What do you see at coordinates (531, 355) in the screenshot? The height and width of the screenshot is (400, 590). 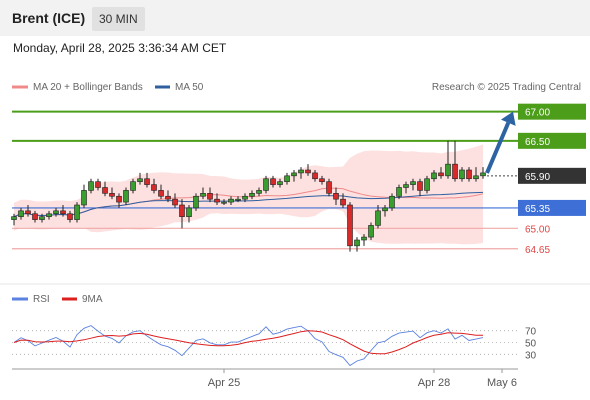 I see `rsi-level-label: 30` at bounding box center [531, 355].